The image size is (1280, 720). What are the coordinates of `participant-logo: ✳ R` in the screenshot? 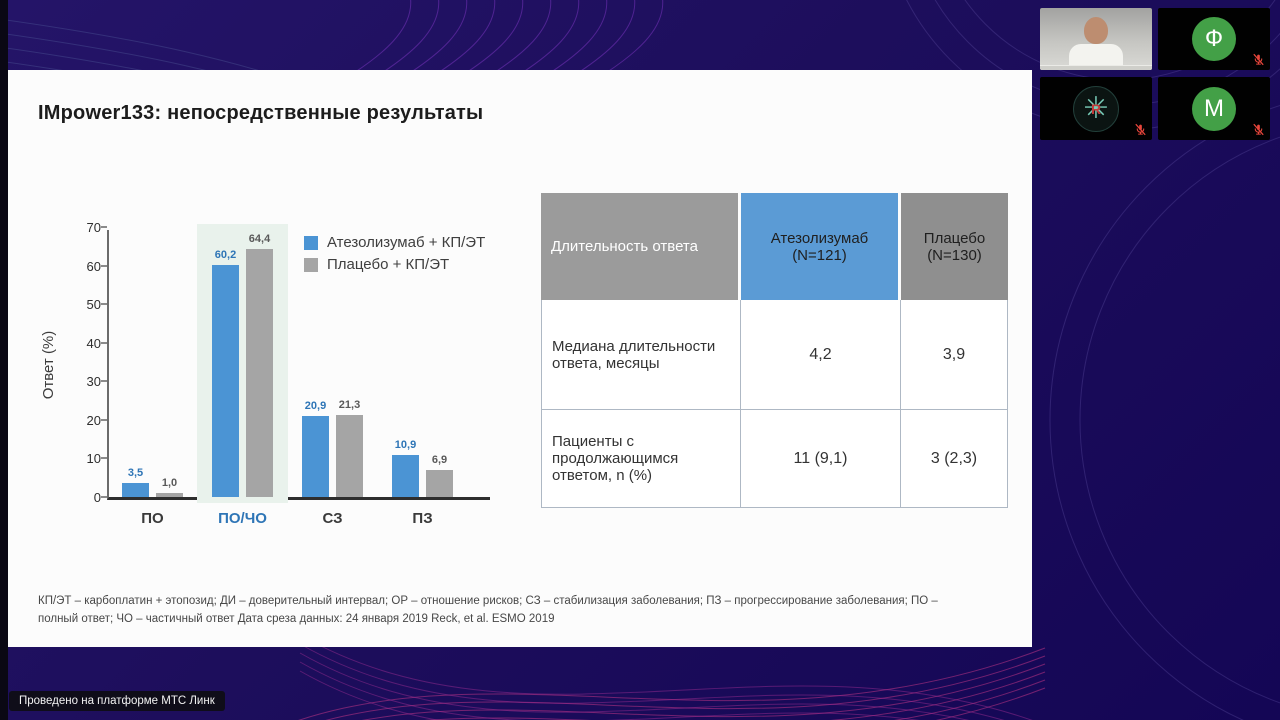 It's located at (1096, 108).